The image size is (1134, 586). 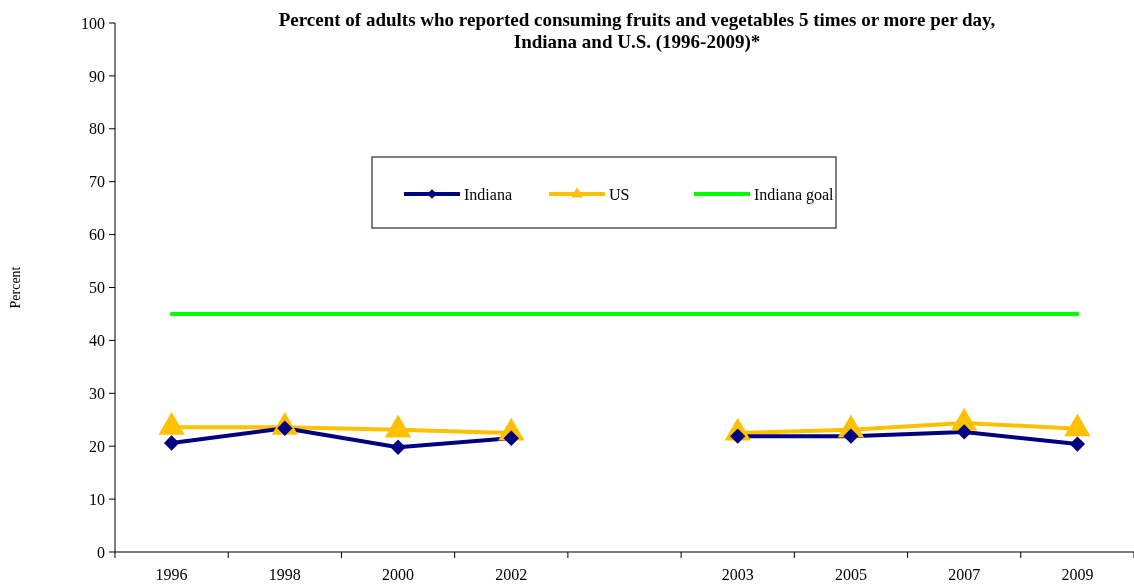 I want to click on legend-label: Indiana goal, so click(x=794, y=194).